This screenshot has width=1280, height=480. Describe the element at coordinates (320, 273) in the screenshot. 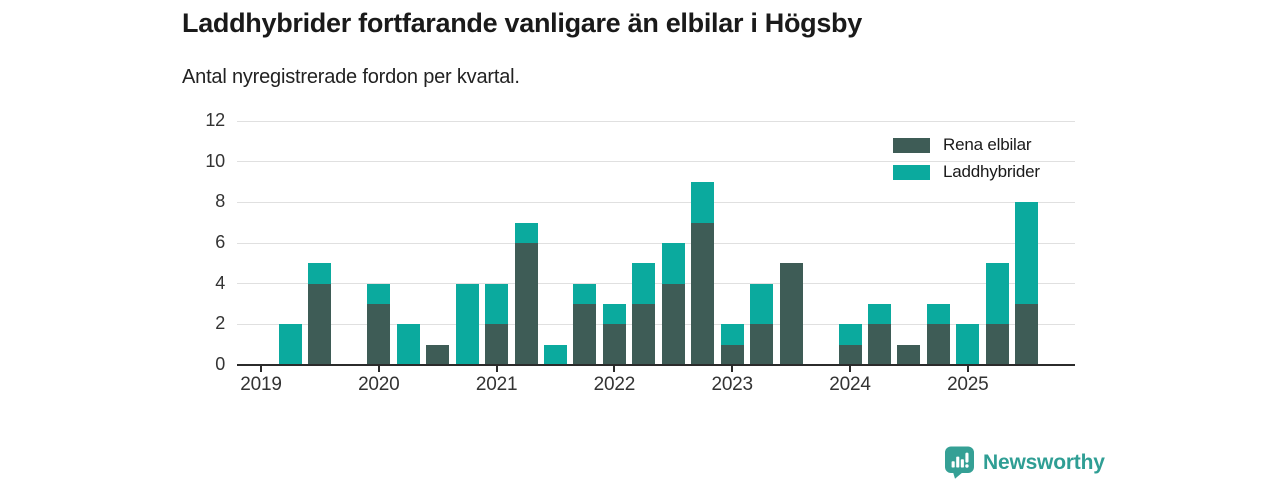

I see `bar-segment-laddhybrider-2019-Q3` at that location.